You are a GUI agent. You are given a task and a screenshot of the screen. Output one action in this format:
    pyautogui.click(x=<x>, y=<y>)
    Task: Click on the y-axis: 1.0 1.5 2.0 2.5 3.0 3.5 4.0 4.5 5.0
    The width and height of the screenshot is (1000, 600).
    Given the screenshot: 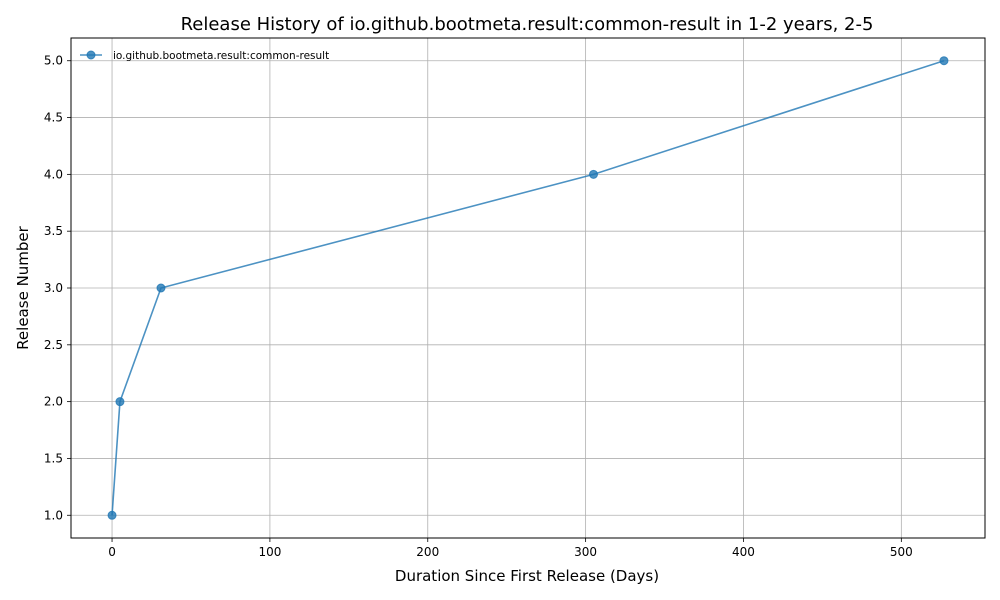 What is the action you would take?
    pyautogui.click(x=57, y=288)
    